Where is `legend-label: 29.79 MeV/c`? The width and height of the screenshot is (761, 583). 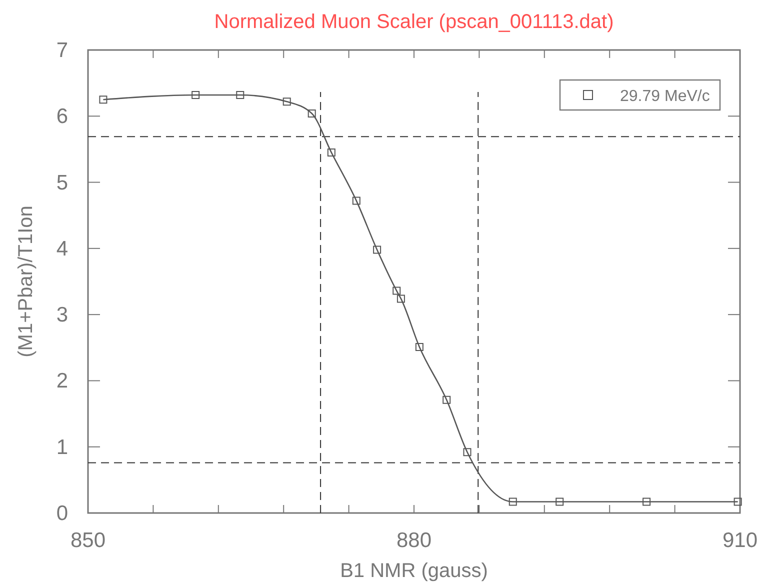 legend-label: 29.79 MeV/c is located at coordinates (665, 96).